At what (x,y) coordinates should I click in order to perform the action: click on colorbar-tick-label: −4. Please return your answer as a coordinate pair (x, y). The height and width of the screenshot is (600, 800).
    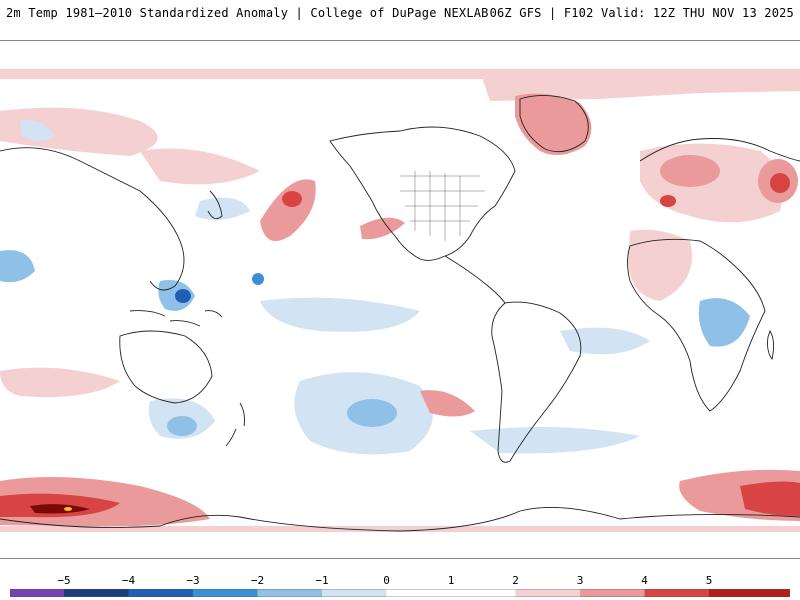
    Looking at the image, I should click on (128, 580).